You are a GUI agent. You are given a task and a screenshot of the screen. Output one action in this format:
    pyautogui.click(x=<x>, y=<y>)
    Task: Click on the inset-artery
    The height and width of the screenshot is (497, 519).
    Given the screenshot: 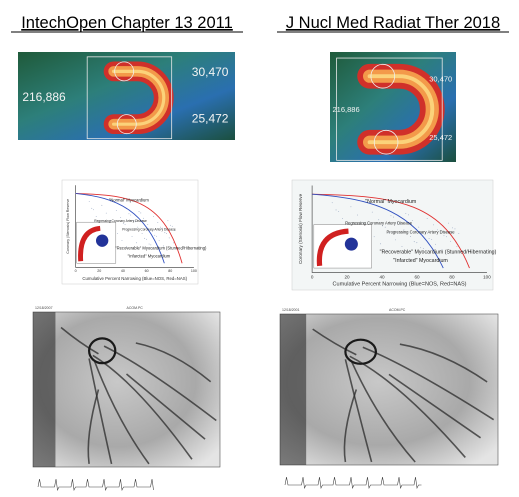 What is the action you would take?
    pyautogui.click(x=89, y=243)
    